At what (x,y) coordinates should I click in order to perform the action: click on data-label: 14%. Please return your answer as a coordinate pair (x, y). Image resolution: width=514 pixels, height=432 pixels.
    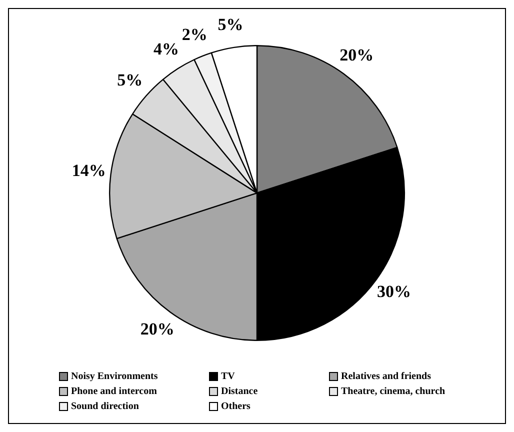
    Looking at the image, I should click on (89, 170).